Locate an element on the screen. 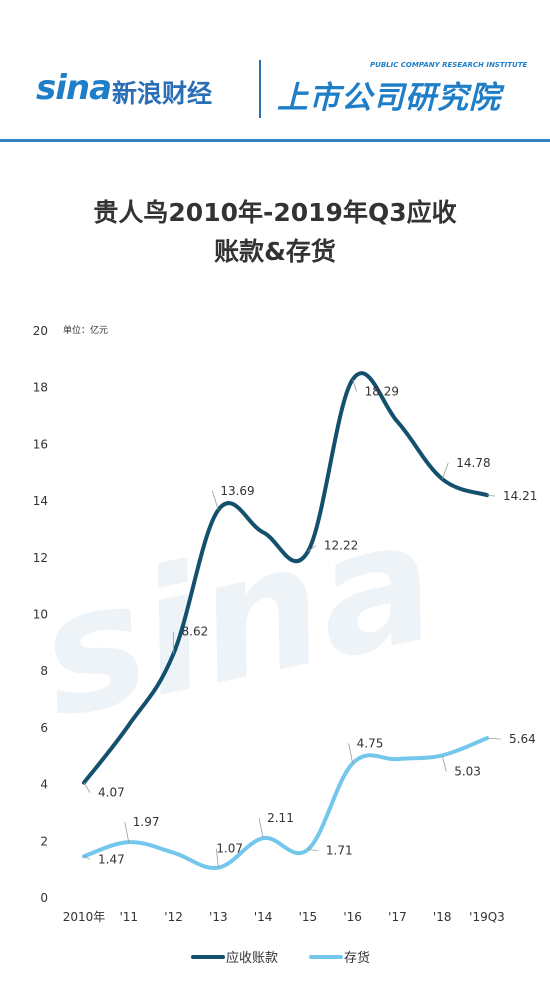 This screenshot has height=982, width=550. data-label: 13.69 is located at coordinates (237, 491).